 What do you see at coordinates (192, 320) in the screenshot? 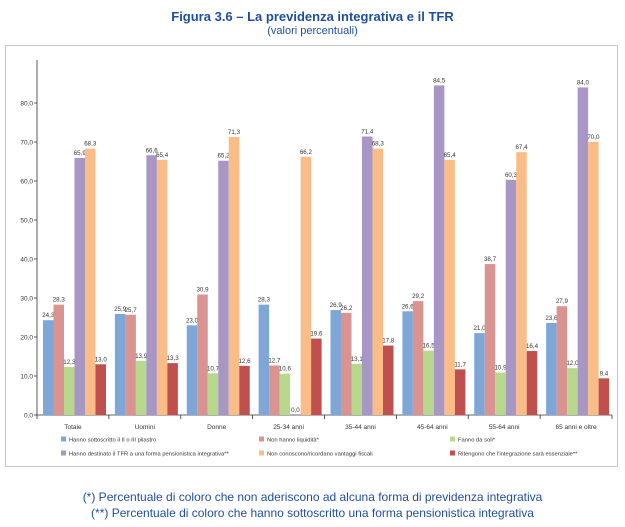
I see `bar-value-label: 23,0` at bounding box center [192, 320].